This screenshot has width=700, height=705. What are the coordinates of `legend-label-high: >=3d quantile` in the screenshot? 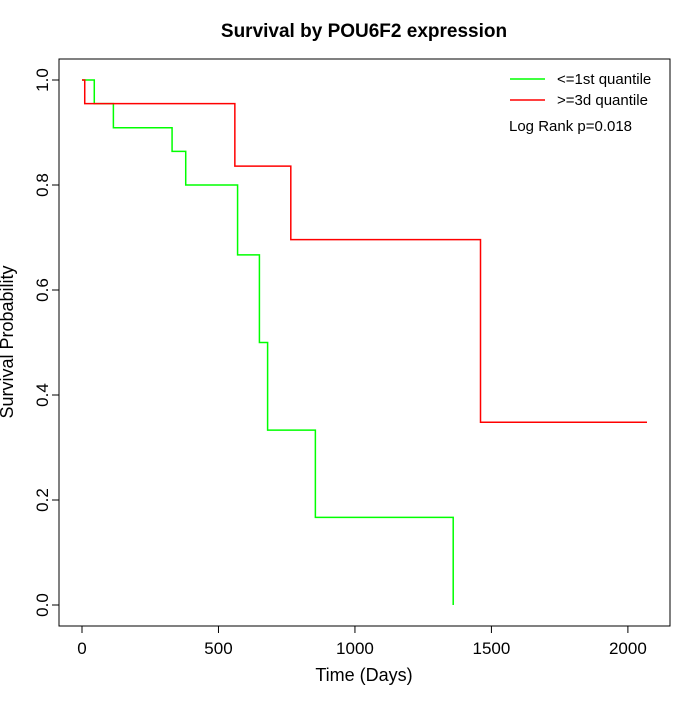 It's located at (602, 100).